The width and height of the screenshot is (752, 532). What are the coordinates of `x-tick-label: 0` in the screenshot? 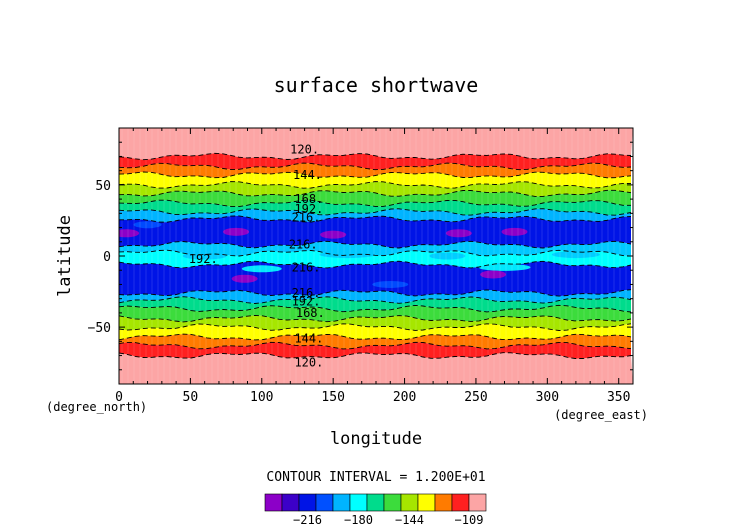 It's located at (119, 397).